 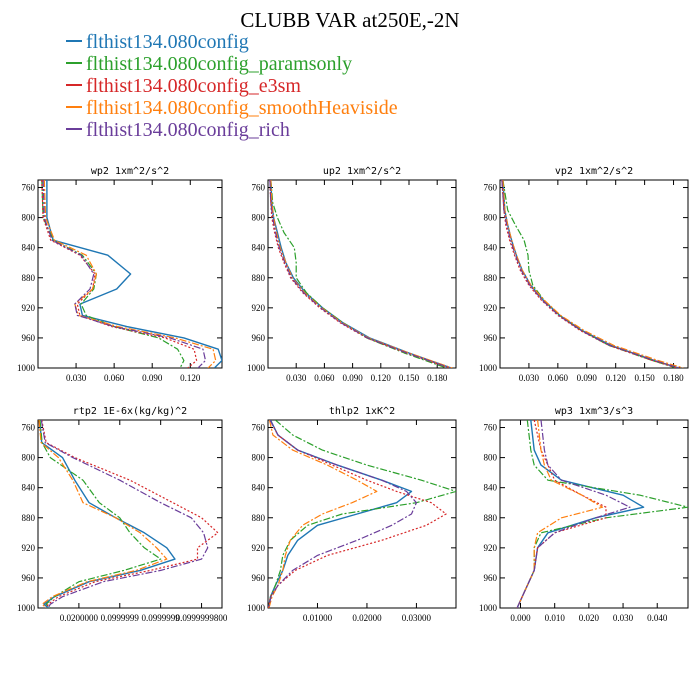 I want to click on legend-label-5: flthist134.080config_rich, so click(x=188, y=130).